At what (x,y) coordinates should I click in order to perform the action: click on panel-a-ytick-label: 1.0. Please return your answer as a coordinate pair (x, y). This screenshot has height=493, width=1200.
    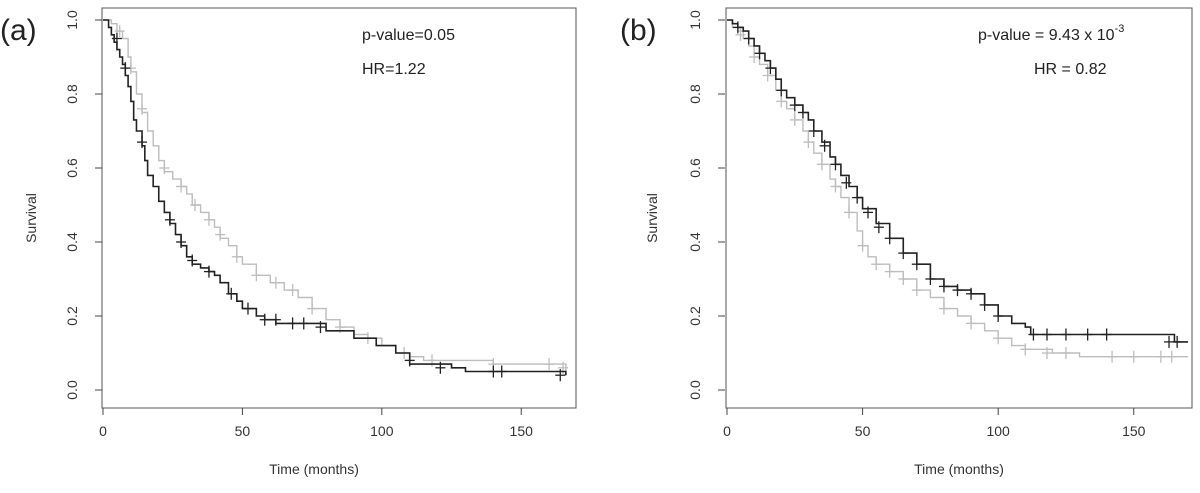
    Looking at the image, I should click on (72, 20).